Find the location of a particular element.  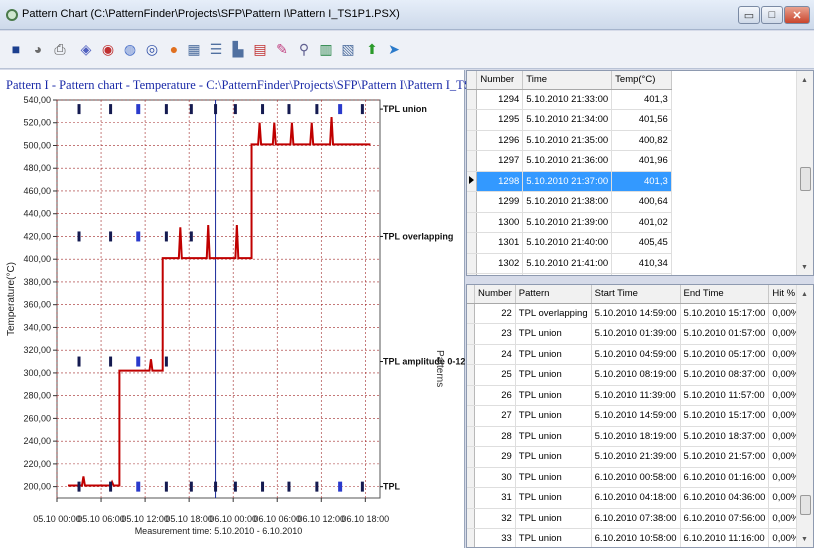

arrow-up-icon: ⬆ is located at coordinates (372, 48).